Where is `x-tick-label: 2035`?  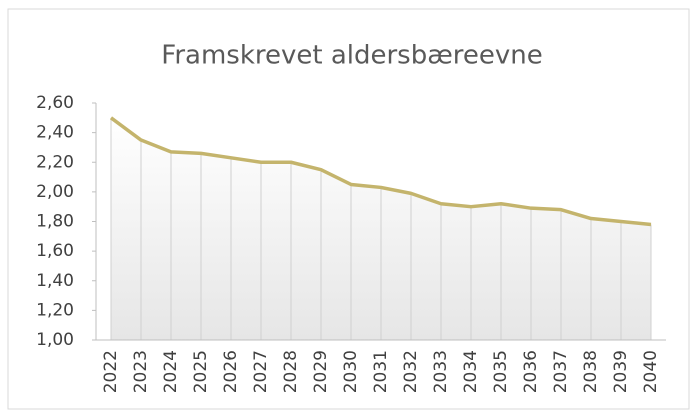 x-tick-label: 2035 is located at coordinates (501, 371).